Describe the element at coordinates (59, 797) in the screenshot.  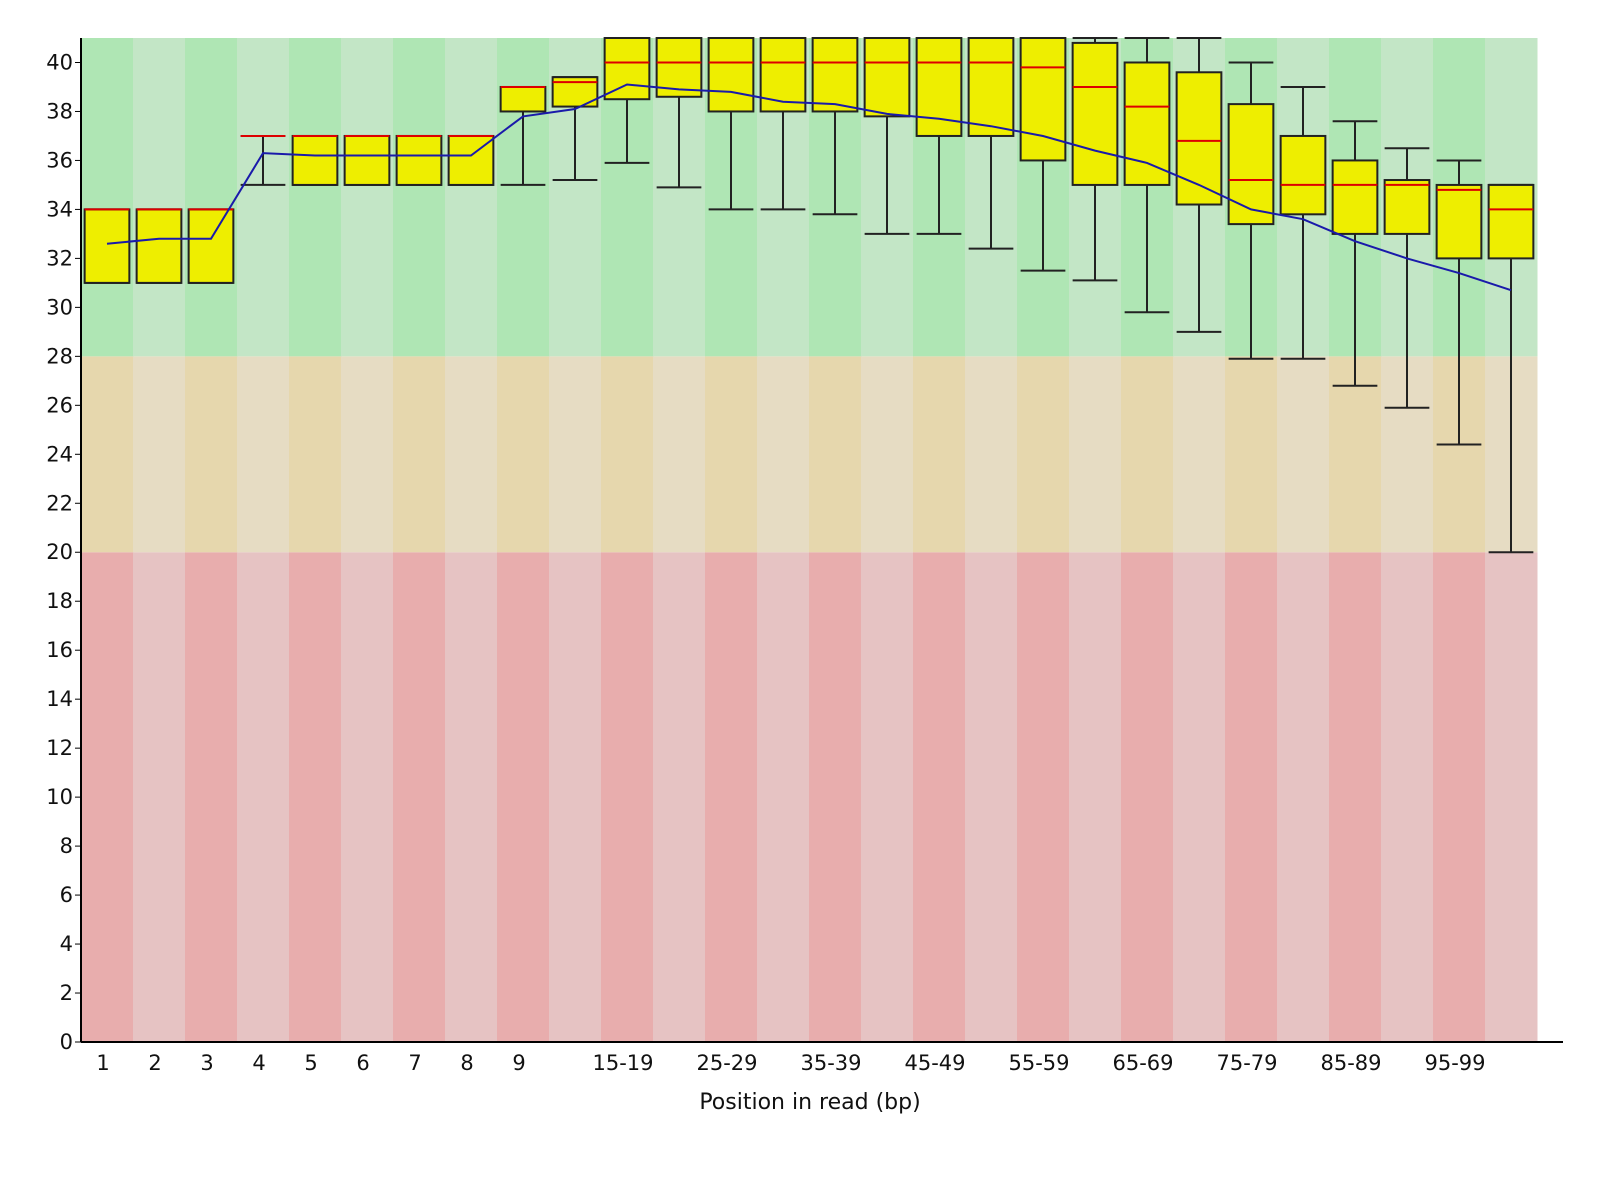
I see `y-tick-label: 10` at that location.